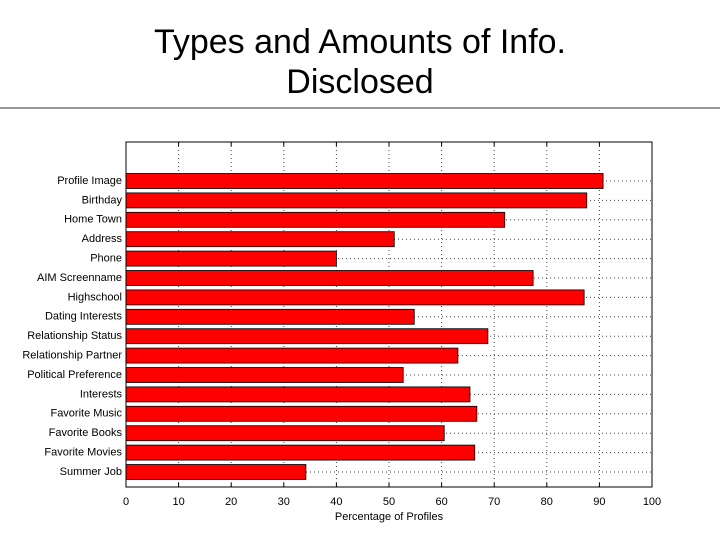 The width and height of the screenshot is (720, 540). Describe the element at coordinates (494, 502) in the screenshot. I see `x-tick-label: 70` at that location.